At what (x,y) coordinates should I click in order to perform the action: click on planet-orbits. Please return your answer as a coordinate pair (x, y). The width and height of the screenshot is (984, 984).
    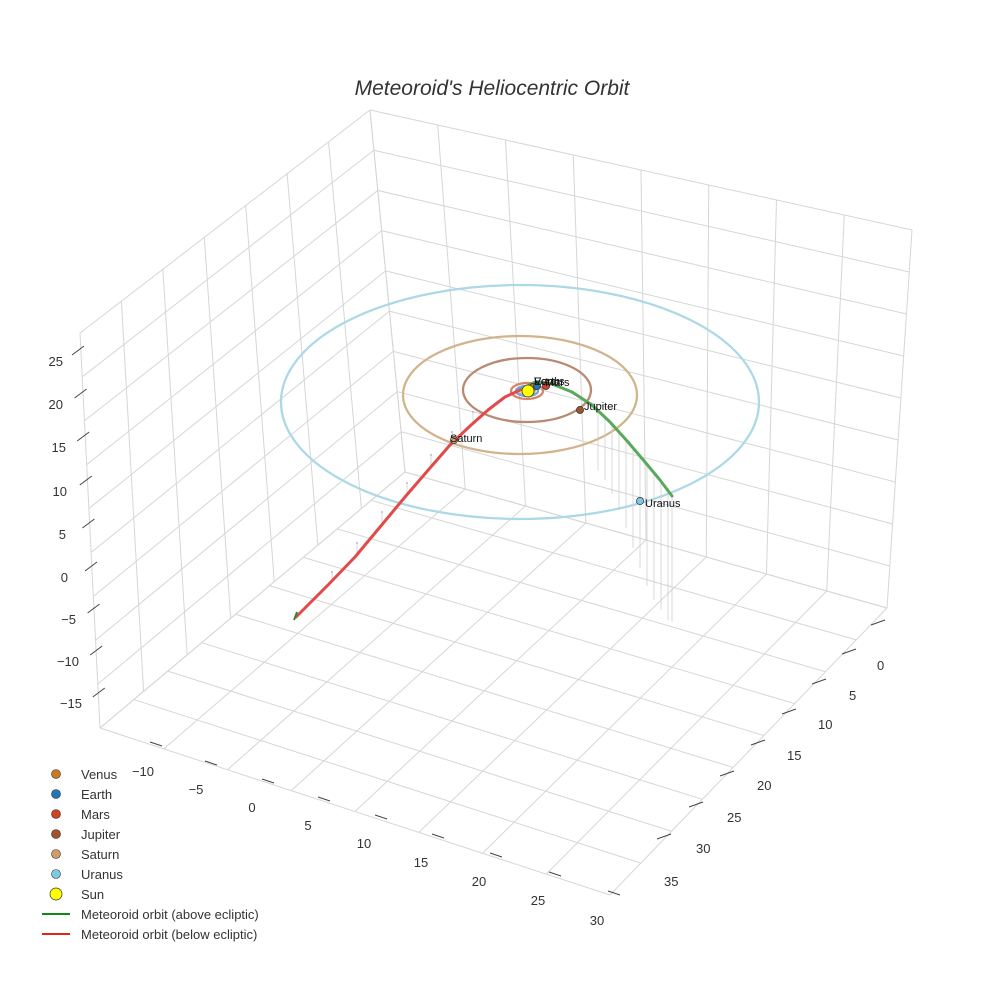
    Looking at the image, I should click on (520, 402).